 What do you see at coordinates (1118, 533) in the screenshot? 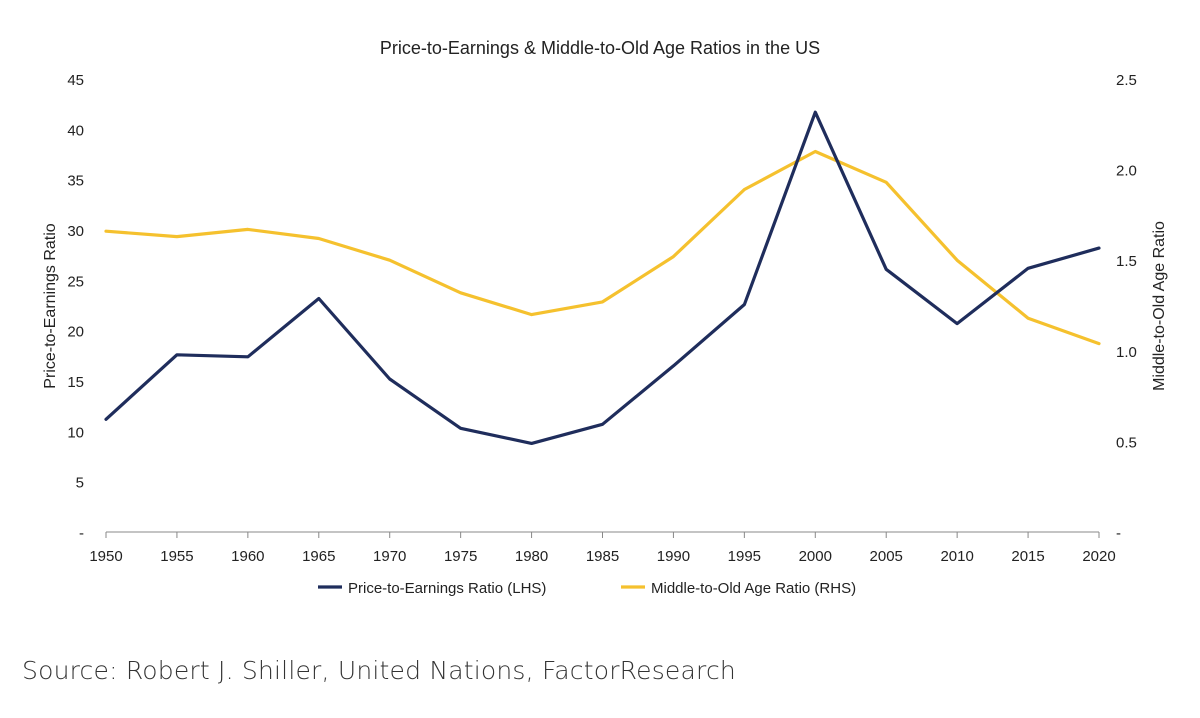
I see `right-tick-label: -` at bounding box center [1118, 533].